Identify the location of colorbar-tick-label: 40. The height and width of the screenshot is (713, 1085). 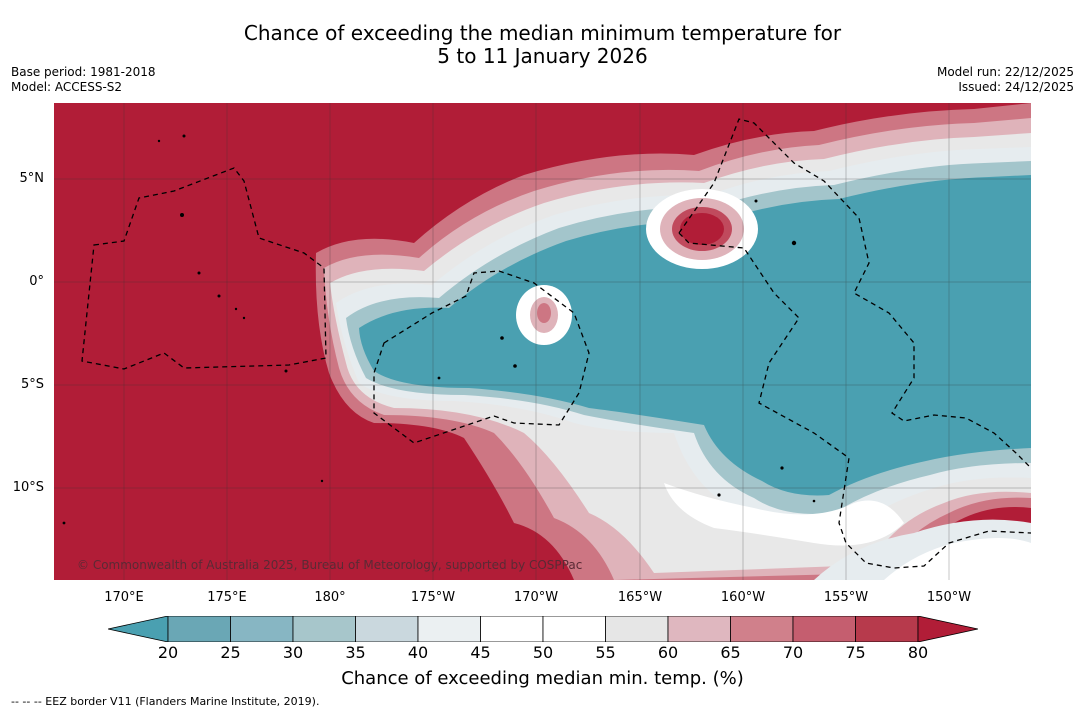
(418, 652).